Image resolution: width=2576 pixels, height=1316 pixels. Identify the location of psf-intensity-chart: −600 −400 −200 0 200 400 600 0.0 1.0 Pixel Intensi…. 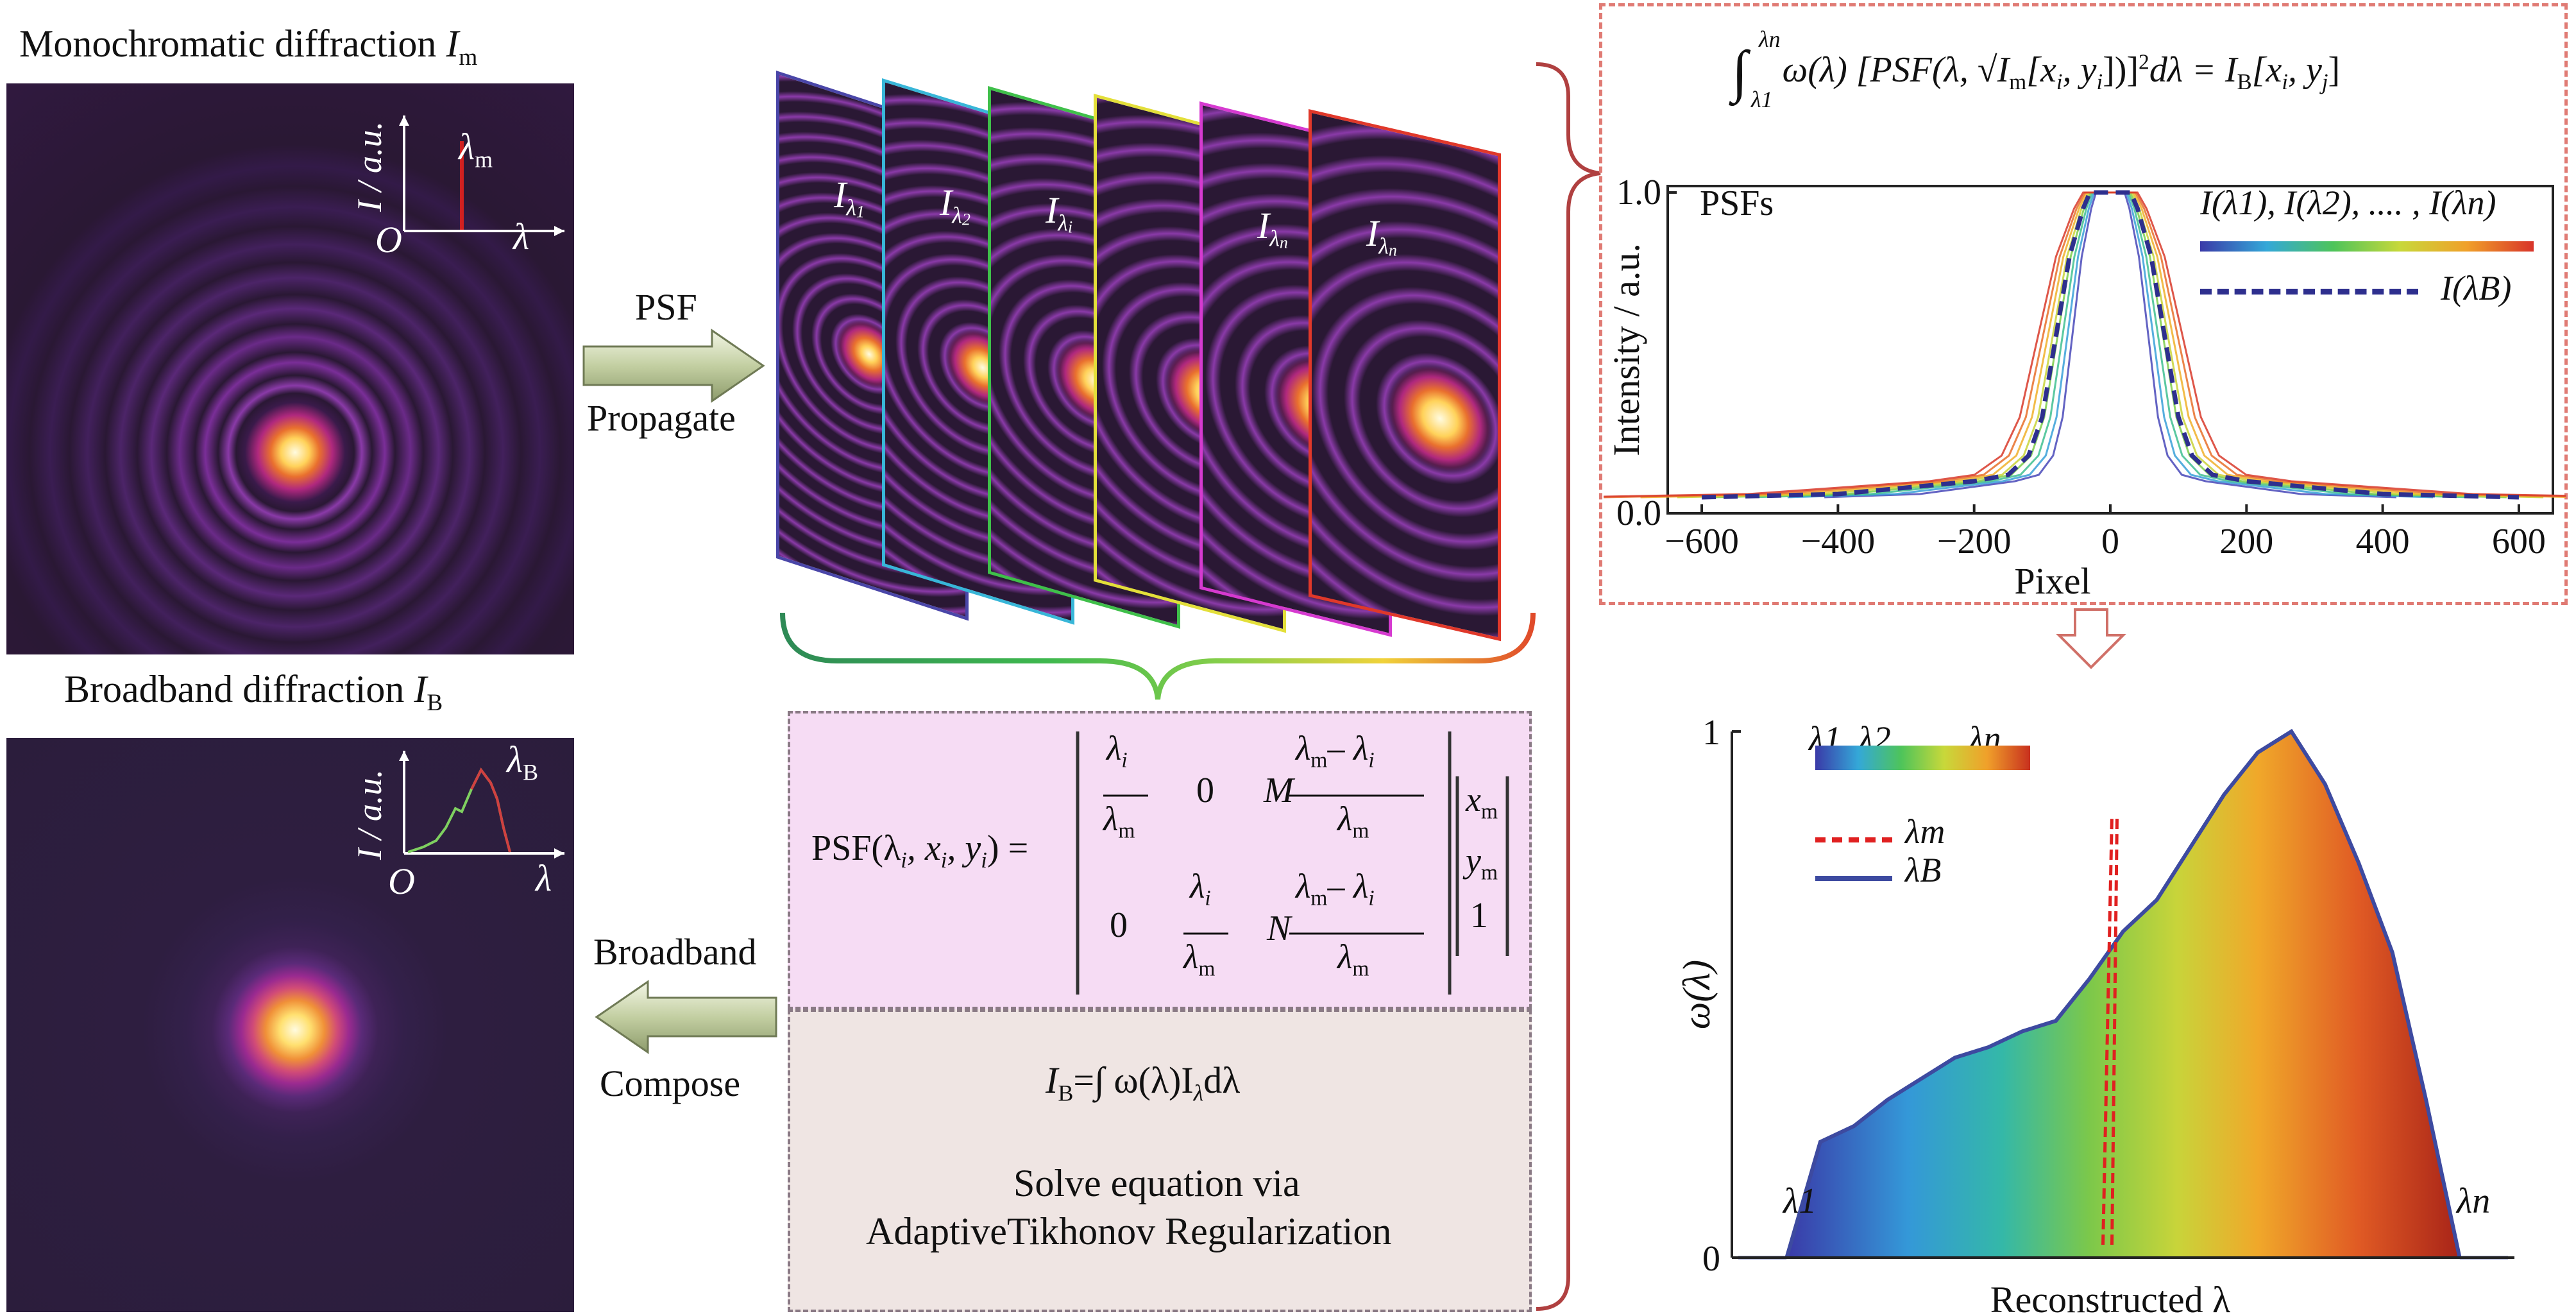
(2085, 387).